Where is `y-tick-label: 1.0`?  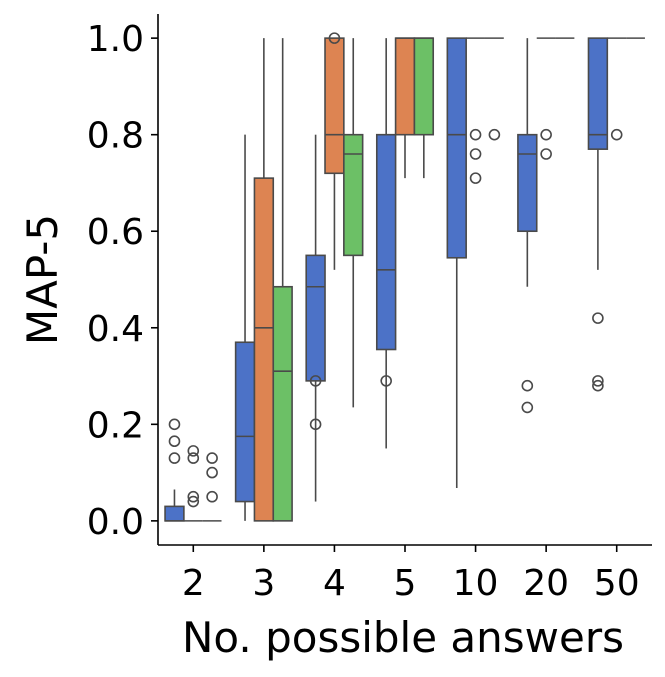 y-tick-label: 1.0 is located at coordinates (115, 39).